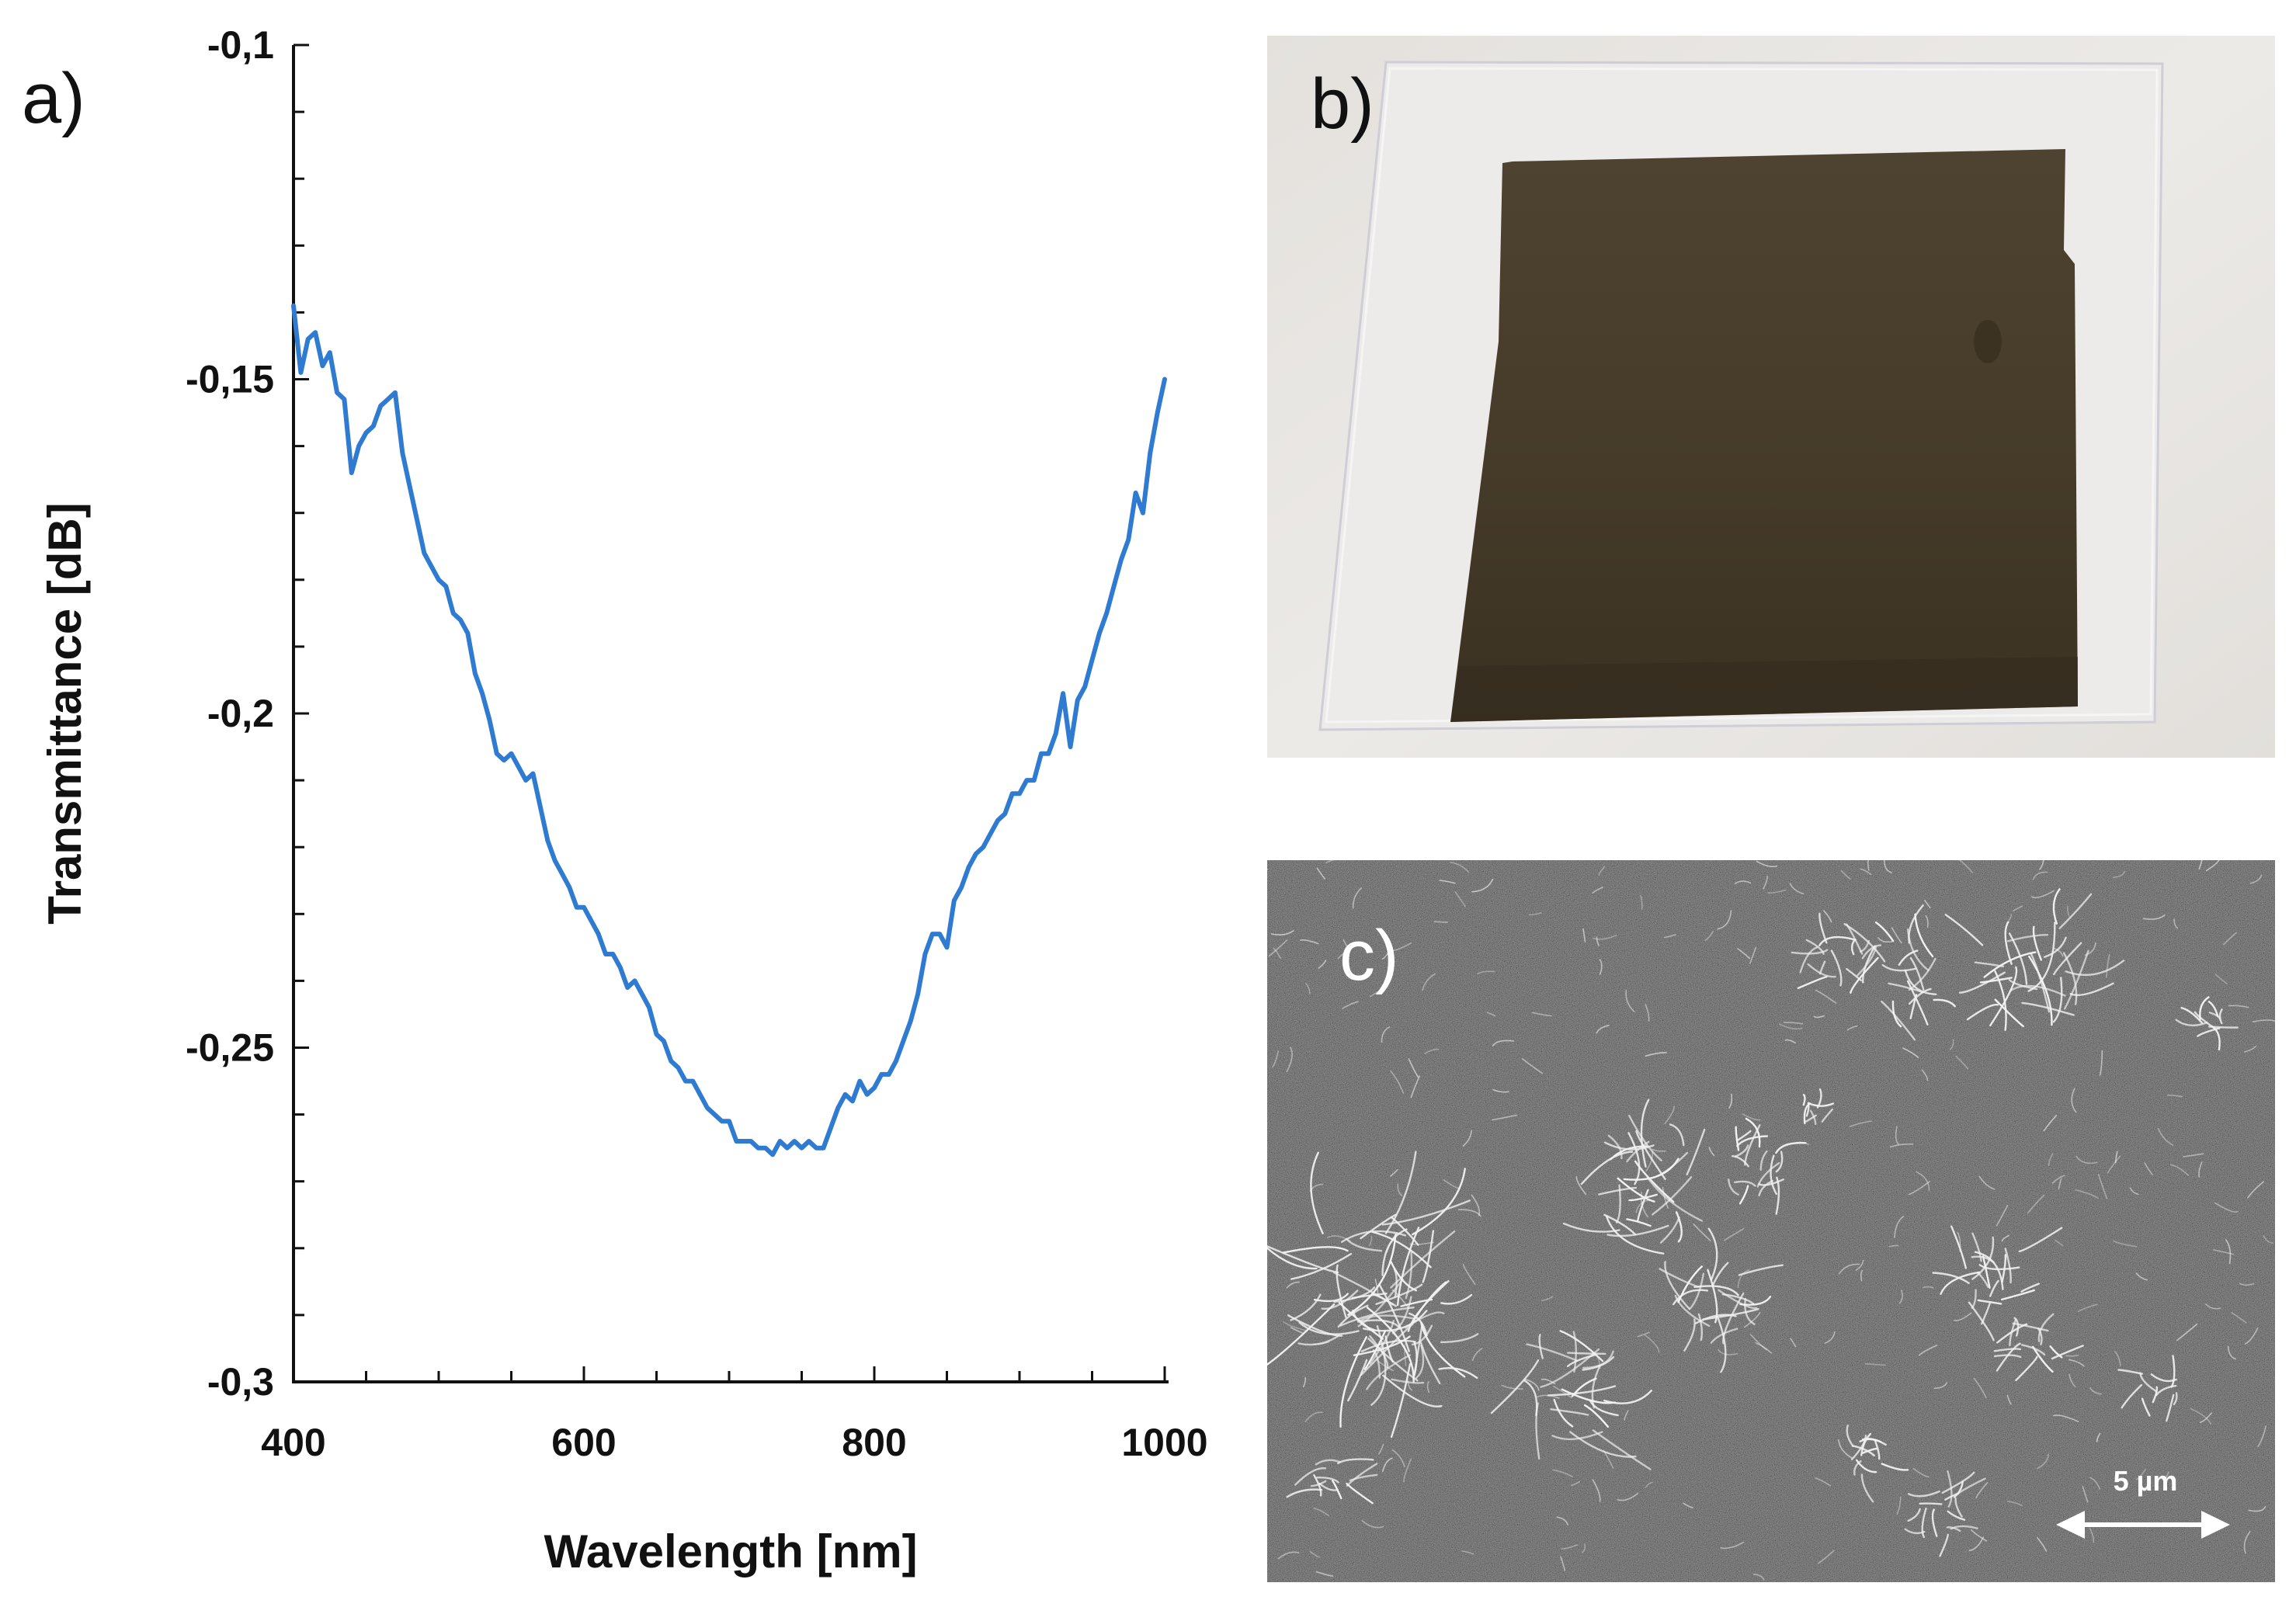  Describe the element at coordinates (1369, 956) in the screenshot. I see `panel-c-label: c)` at that location.